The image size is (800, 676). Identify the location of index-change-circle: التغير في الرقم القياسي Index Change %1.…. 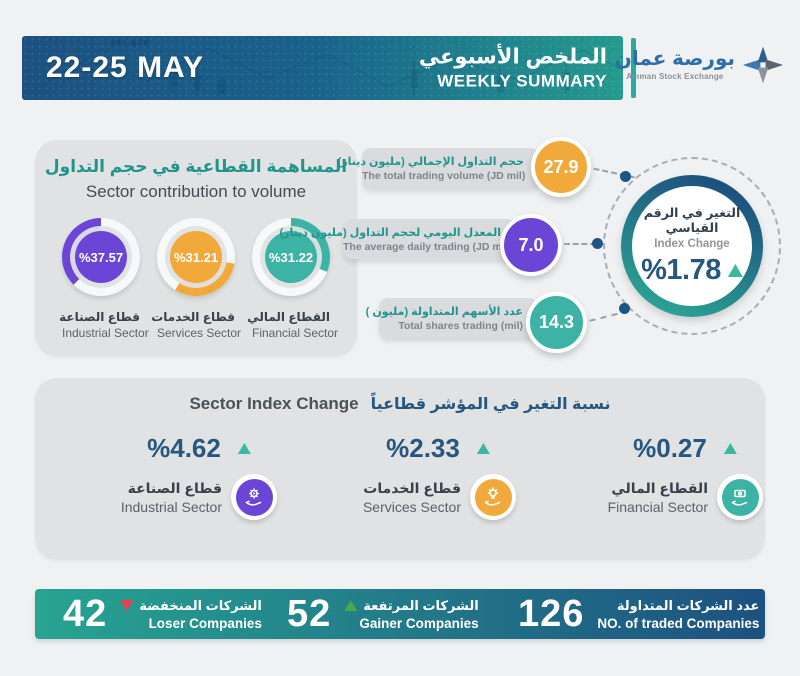
(692, 246).